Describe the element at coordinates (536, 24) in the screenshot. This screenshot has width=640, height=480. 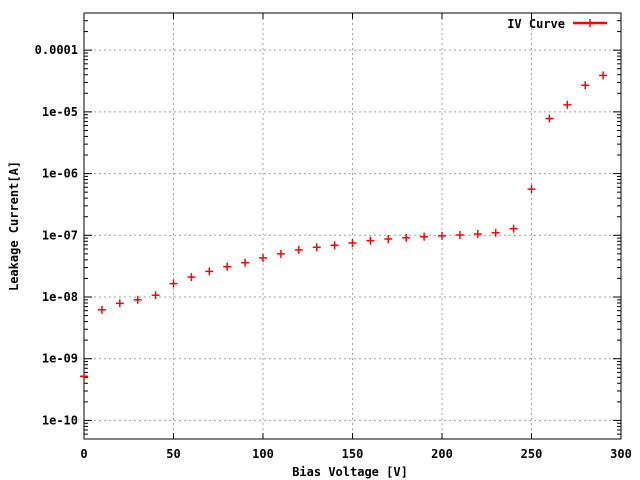
I see `legend-label: IV Curve` at that location.